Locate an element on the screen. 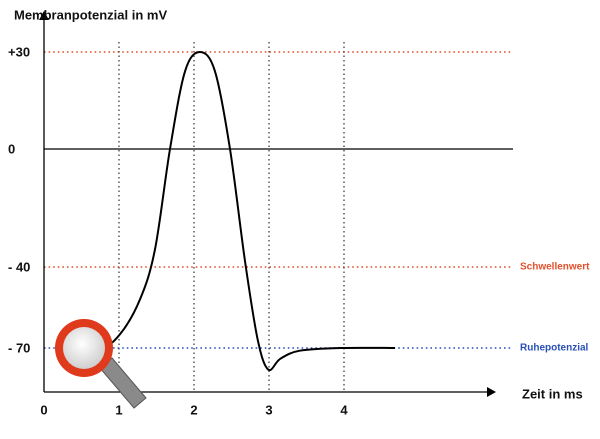 This screenshot has height=439, width=600. y-tick-label: 0 is located at coordinates (11, 148).